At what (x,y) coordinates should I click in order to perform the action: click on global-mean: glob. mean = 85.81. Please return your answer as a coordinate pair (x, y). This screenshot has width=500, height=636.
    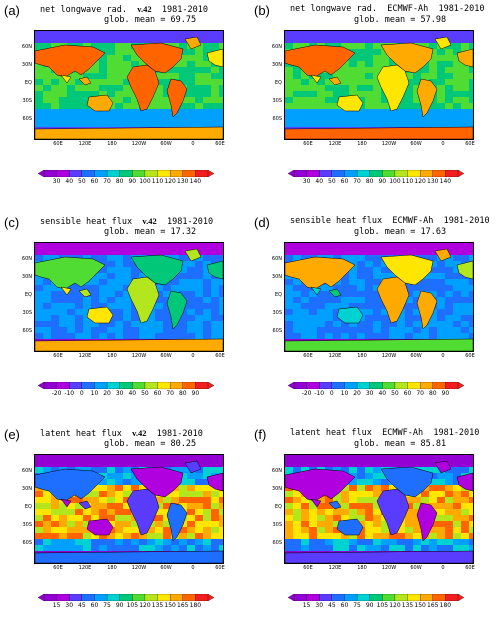
    Looking at the image, I should click on (400, 444).